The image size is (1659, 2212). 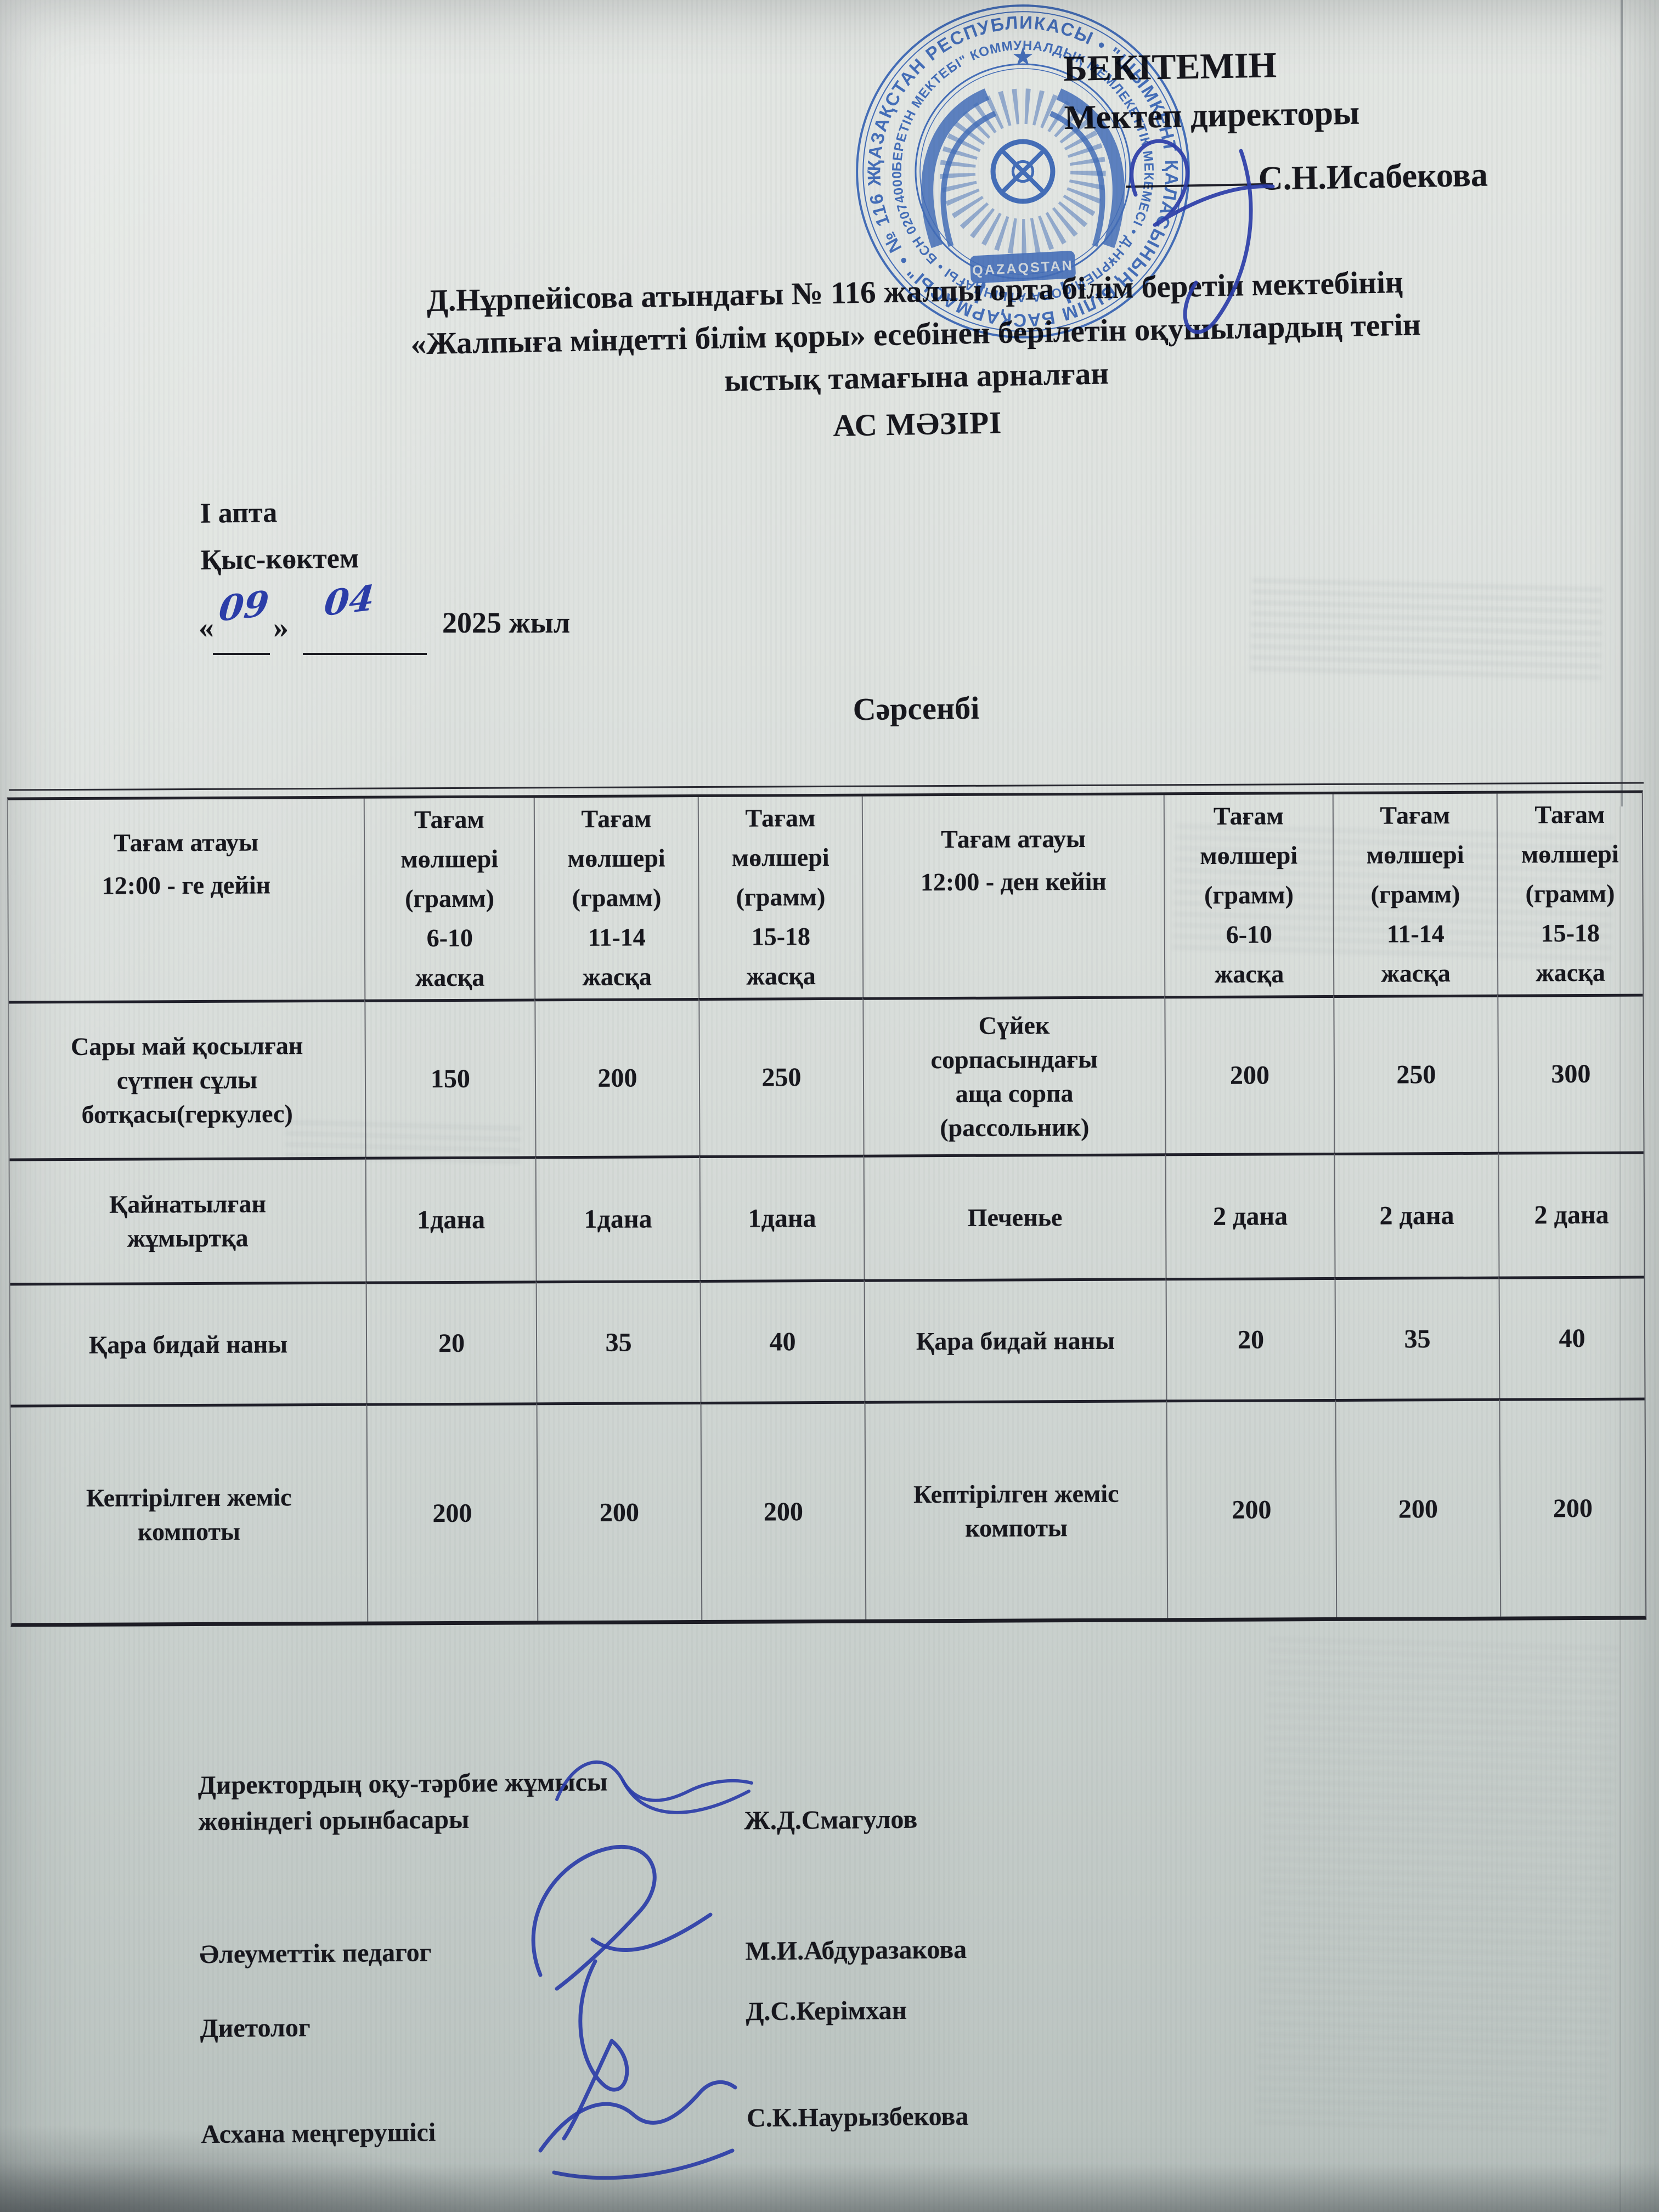 I want to click on date-quote-close: », so click(x=281, y=628).